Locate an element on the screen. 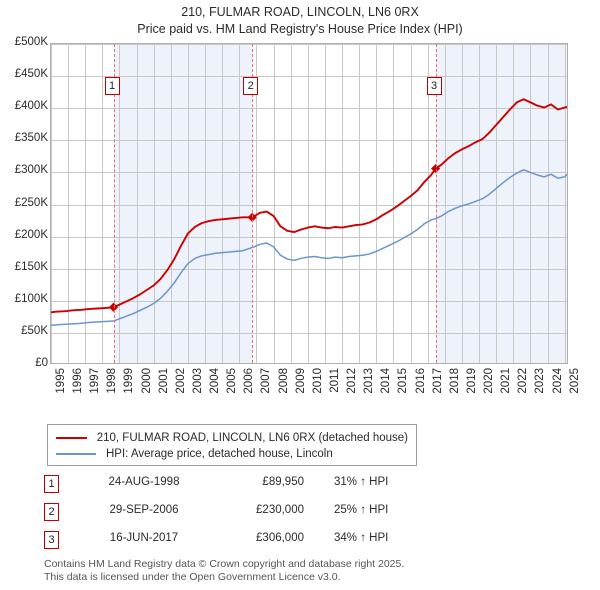 The height and width of the screenshot is (590, 600). y-tick-label: £450K is located at coordinates (31, 74).